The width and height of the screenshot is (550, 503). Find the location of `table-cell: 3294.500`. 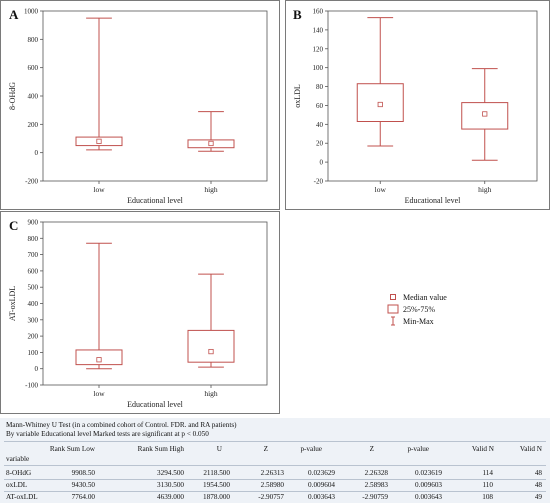

table-cell: 3294.500 is located at coordinates (170, 473).